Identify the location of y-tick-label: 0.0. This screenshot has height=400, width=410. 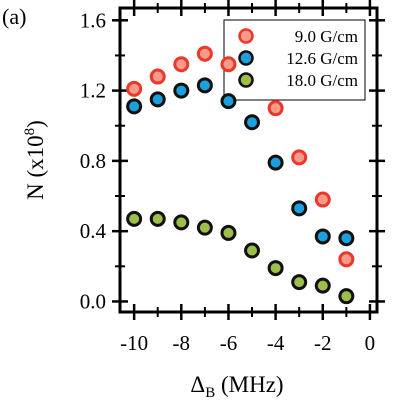
(93, 301).